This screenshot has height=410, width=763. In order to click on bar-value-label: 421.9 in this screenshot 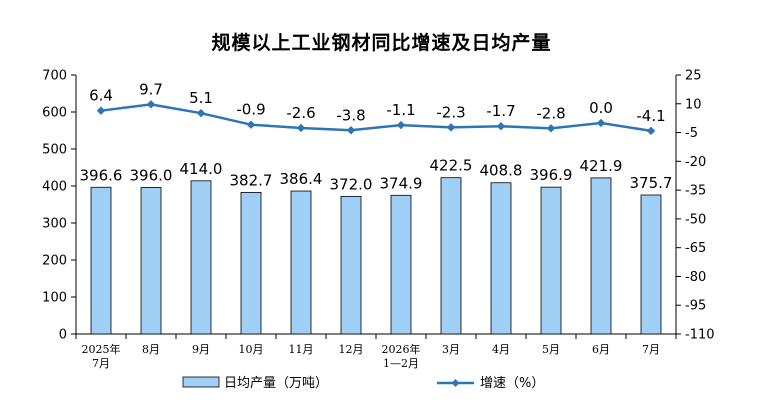, I will do `click(601, 166)`.